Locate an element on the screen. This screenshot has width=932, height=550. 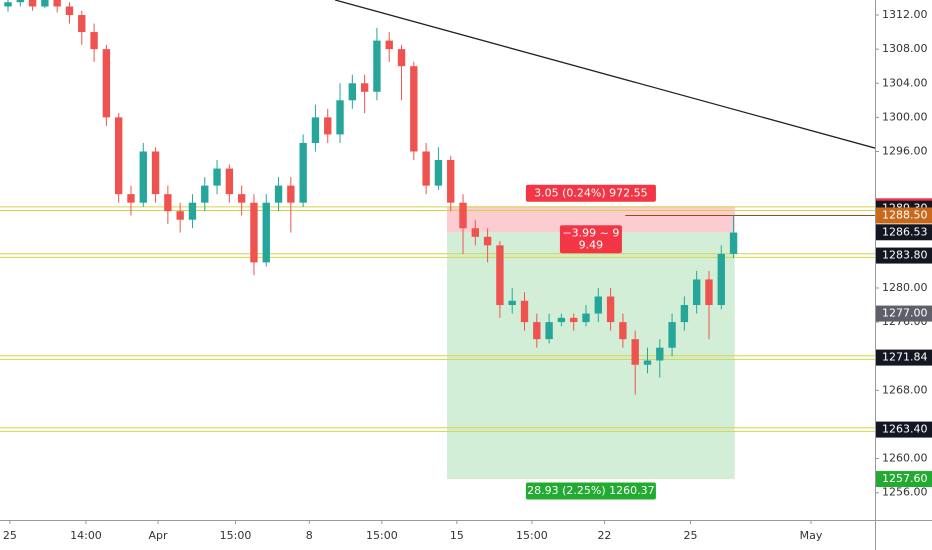
price-tag: 1286.53 is located at coordinates (904, 232).